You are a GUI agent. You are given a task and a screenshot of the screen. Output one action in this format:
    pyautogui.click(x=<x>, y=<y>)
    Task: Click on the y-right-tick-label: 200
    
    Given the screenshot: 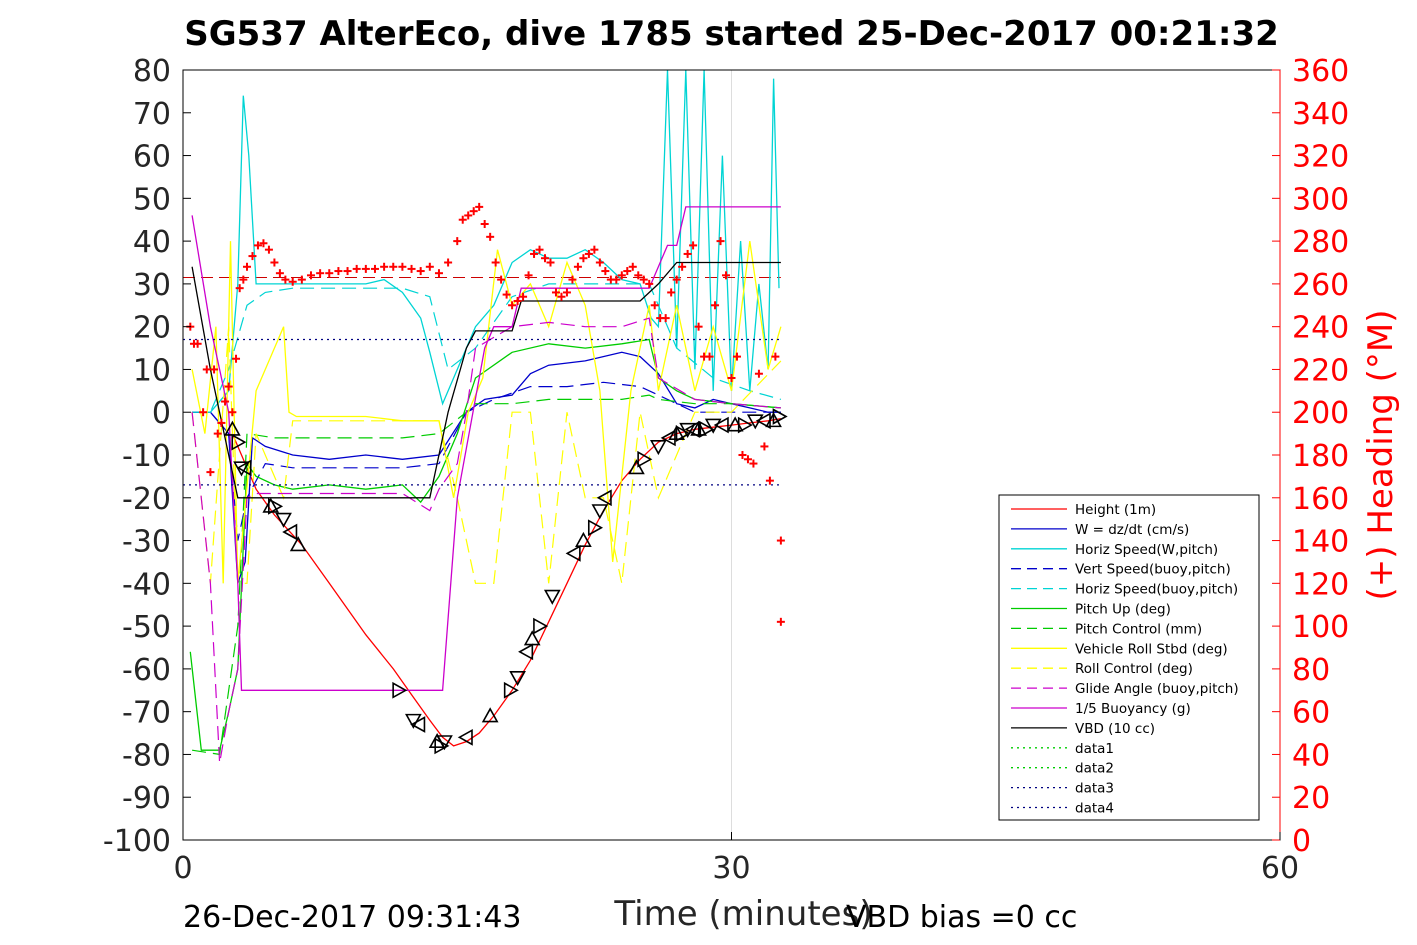 What is the action you would take?
    pyautogui.click(x=1320, y=413)
    